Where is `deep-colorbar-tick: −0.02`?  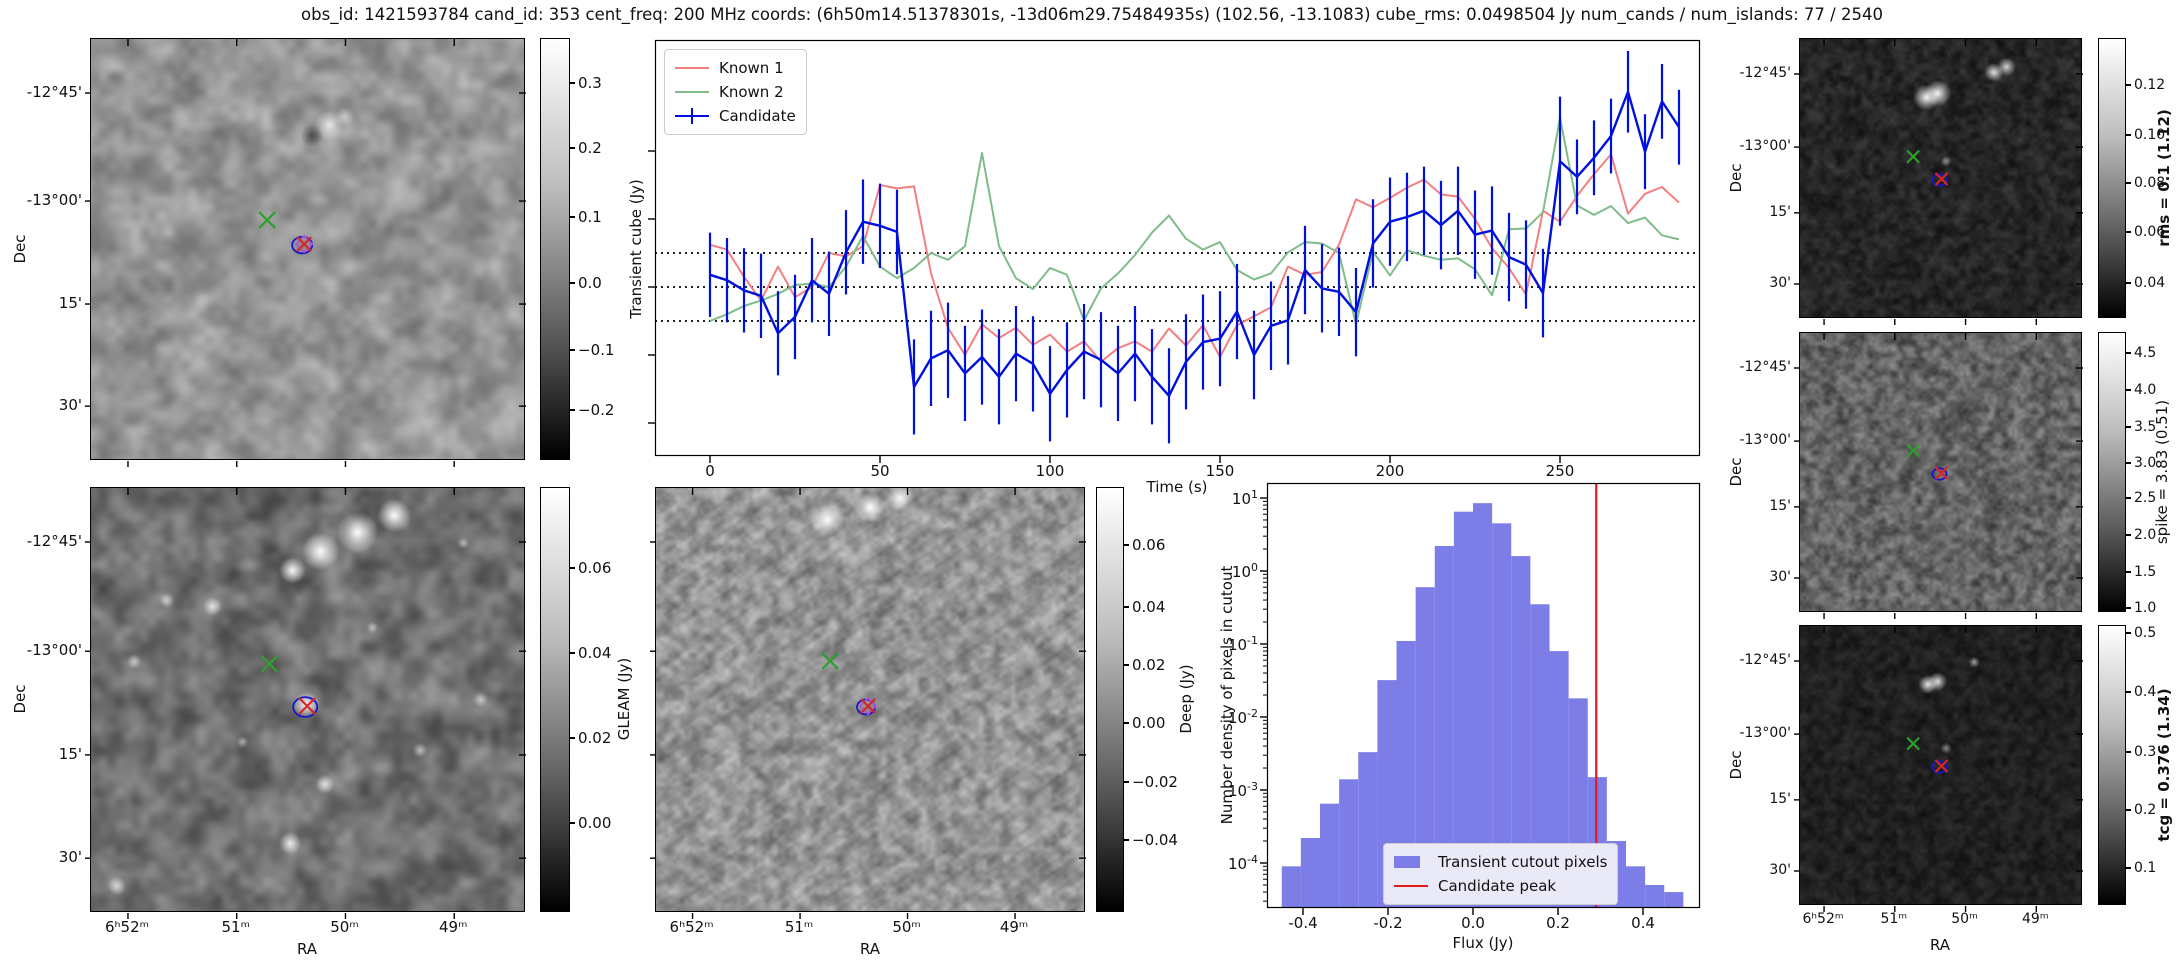
deep-colorbar-tick: −0.02 is located at coordinates (1155, 781).